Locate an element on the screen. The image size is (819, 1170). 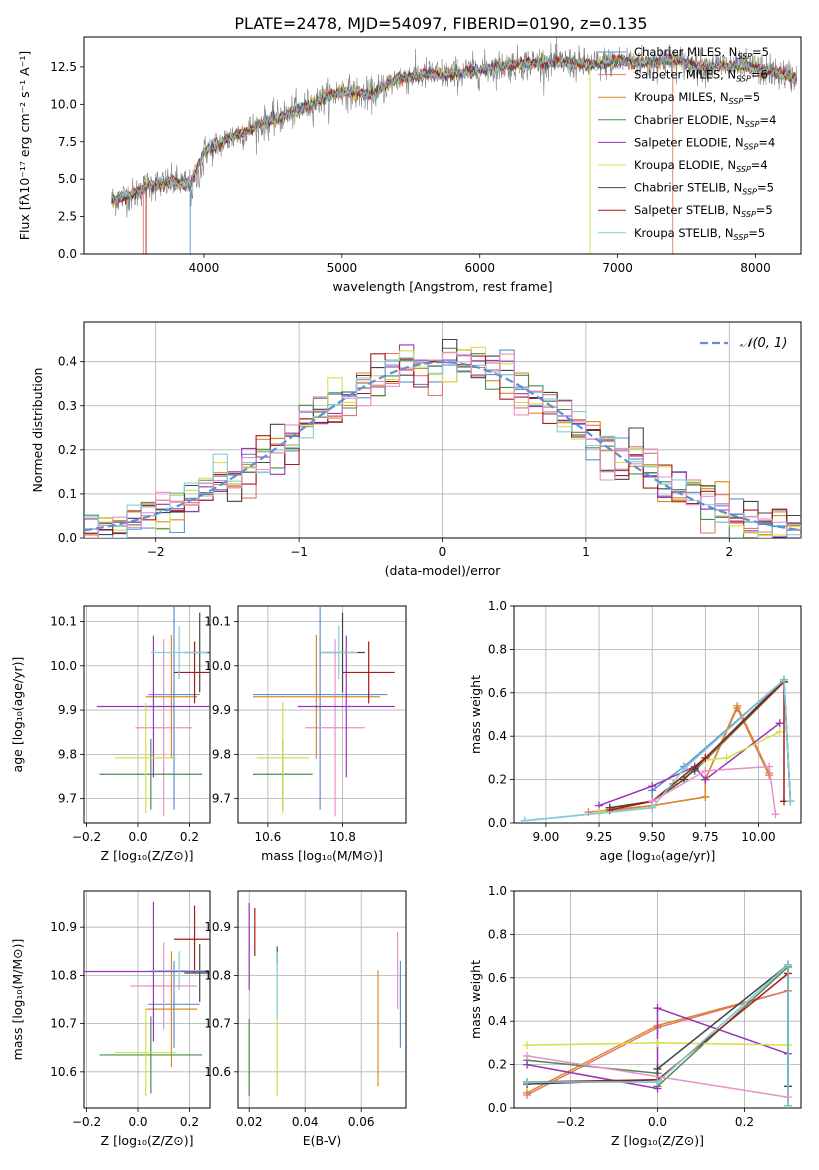
mass-weight-vs-Z-ytick-label: 1.0 is located at coordinates (497, 891).